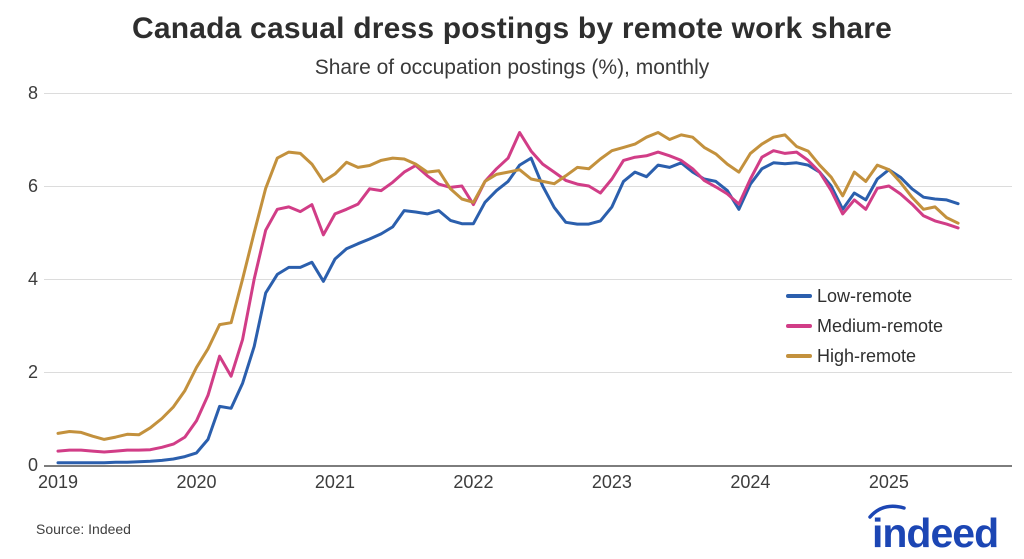 The image size is (1024, 559). What do you see at coordinates (867, 355) in the screenshot?
I see `legend-label: High-remote` at bounding box center [867, 355].